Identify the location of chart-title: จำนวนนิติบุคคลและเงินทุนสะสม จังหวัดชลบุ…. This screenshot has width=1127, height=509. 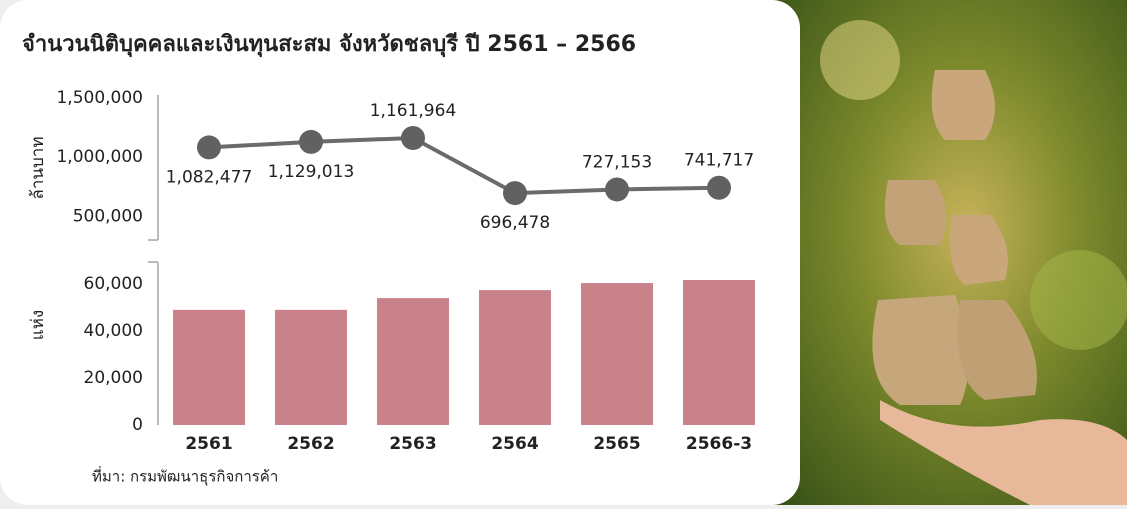
(329, 45).